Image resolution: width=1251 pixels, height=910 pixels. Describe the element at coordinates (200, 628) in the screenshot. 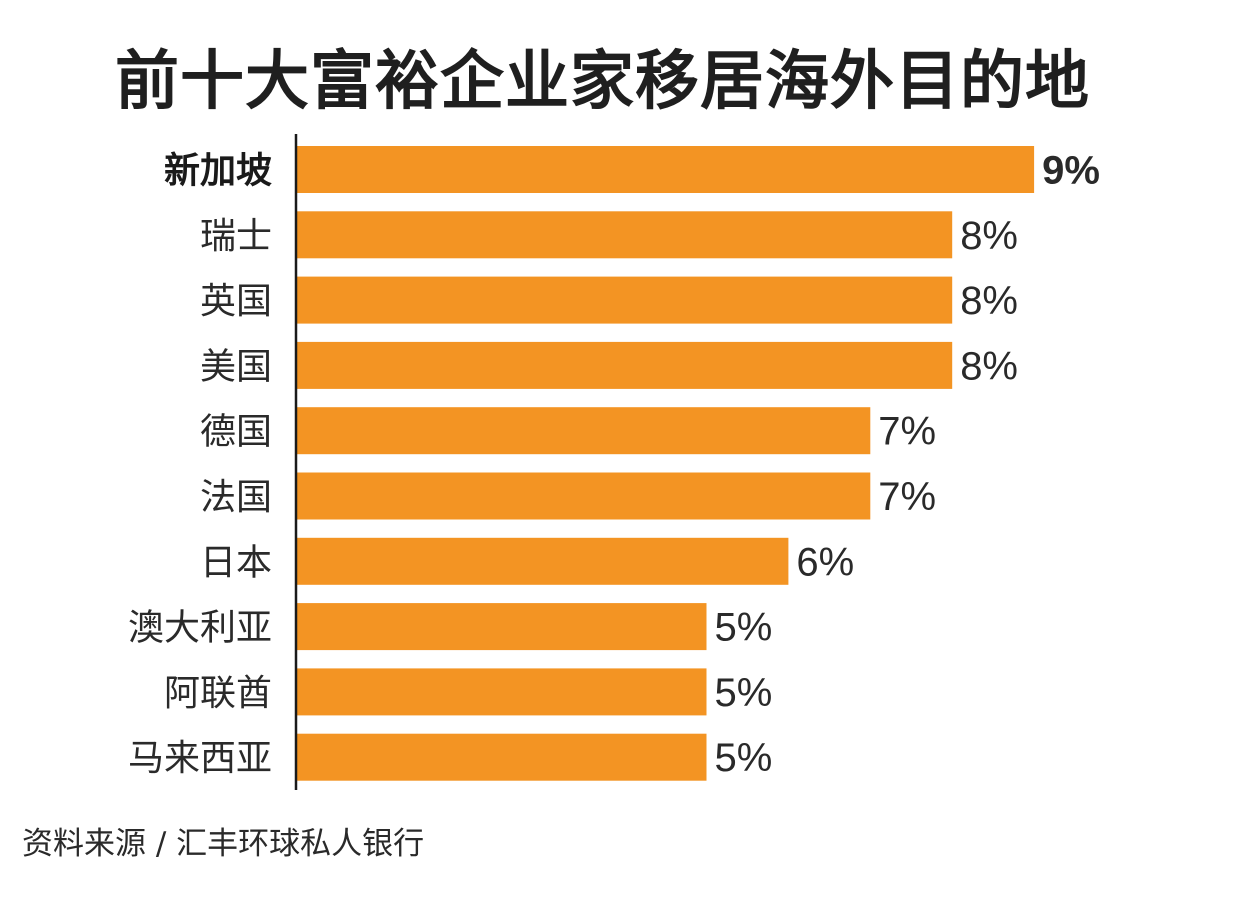

I see `category-label: 澳大利亚` at that location.